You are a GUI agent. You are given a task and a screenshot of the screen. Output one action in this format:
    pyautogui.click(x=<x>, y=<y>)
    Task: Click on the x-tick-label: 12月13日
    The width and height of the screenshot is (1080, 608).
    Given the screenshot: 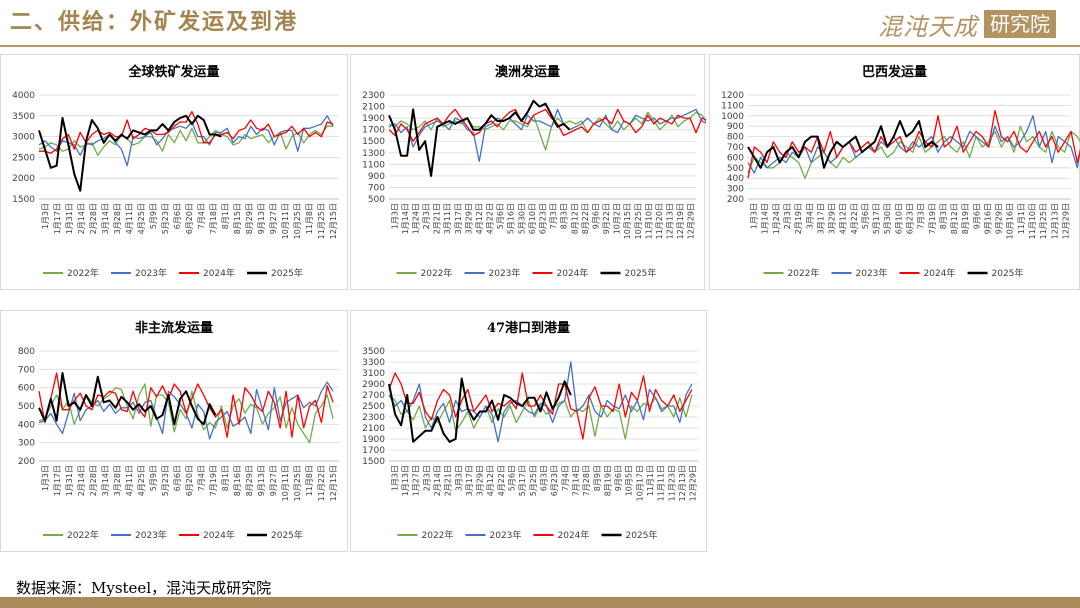 What is the action you would take?
    pyautogui.click(x=682, y=483)
    